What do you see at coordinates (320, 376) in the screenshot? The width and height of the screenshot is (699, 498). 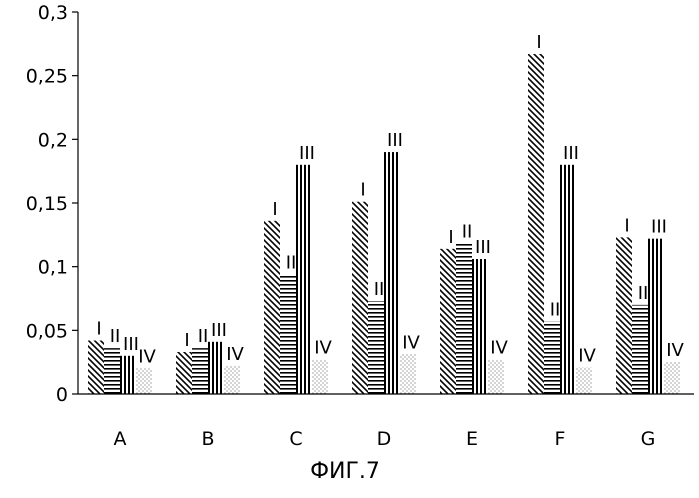 I see `bar-IV-C` at bounding box center [320, 376].